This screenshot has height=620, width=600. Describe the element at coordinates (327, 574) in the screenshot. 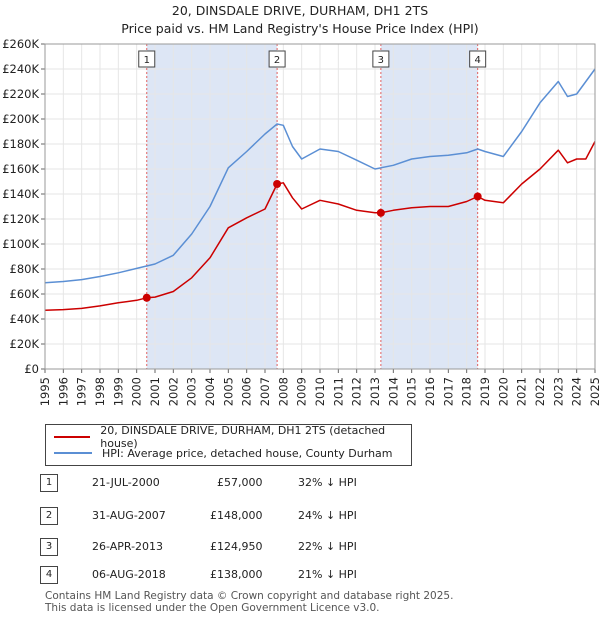

I see `sale-hpi-diff: 21% ↓ HPI` at that location.